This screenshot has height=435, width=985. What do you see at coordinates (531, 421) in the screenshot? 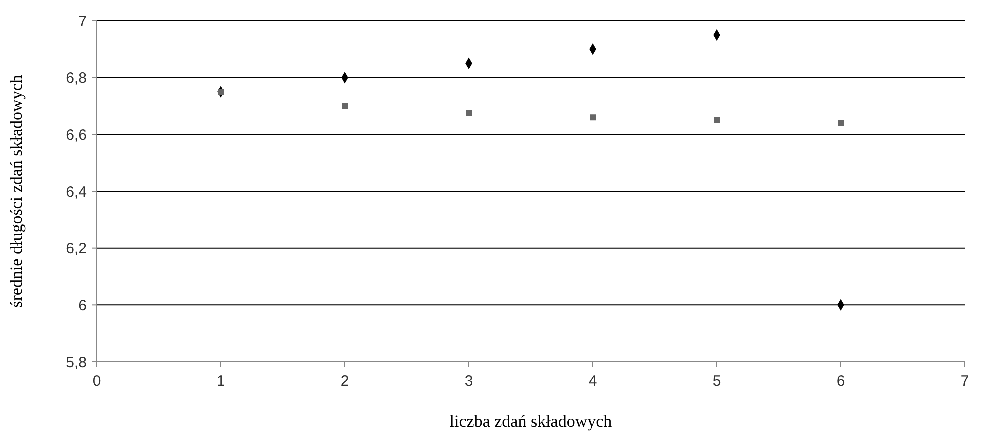
I see `x-axis-title: liczba zdań składowych` at bounding box center [531, 421].